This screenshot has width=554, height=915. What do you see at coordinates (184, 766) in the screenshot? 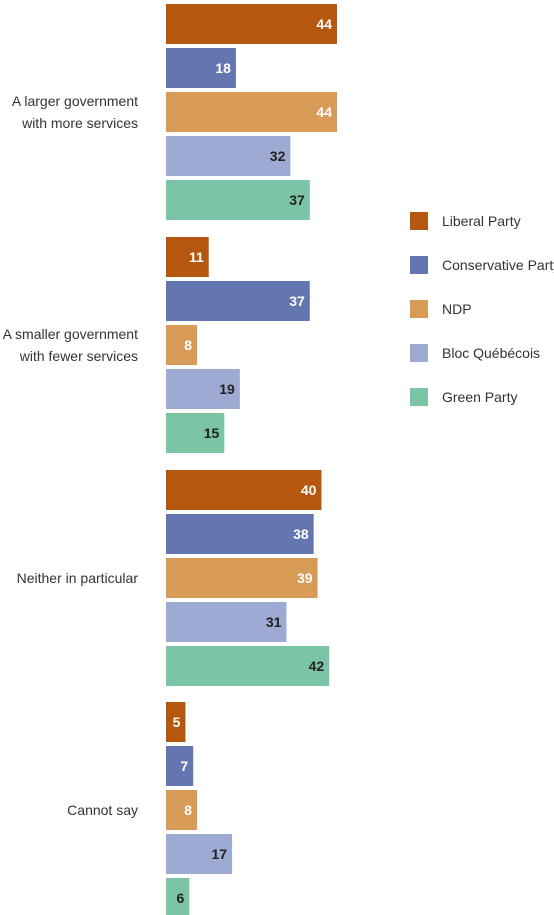
I see `data-label-conservative-party-4: 7` at bounding box center [184, 766].